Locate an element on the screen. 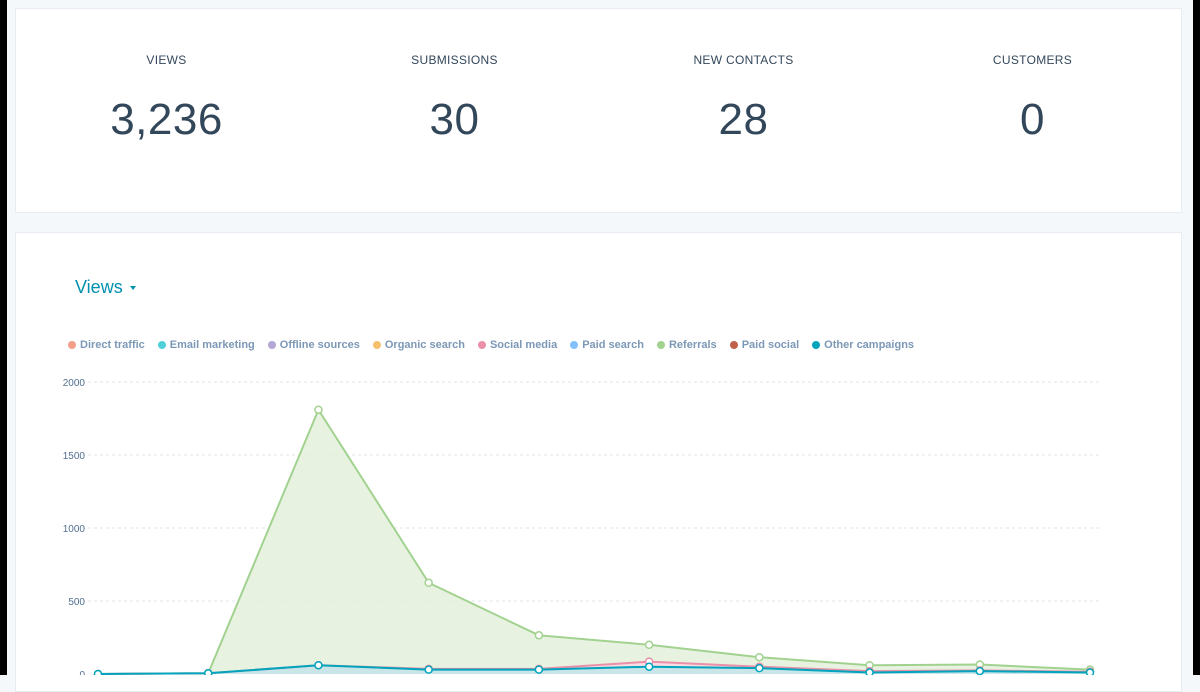  legend-label: Referrals is located at coordinates (692, 345).